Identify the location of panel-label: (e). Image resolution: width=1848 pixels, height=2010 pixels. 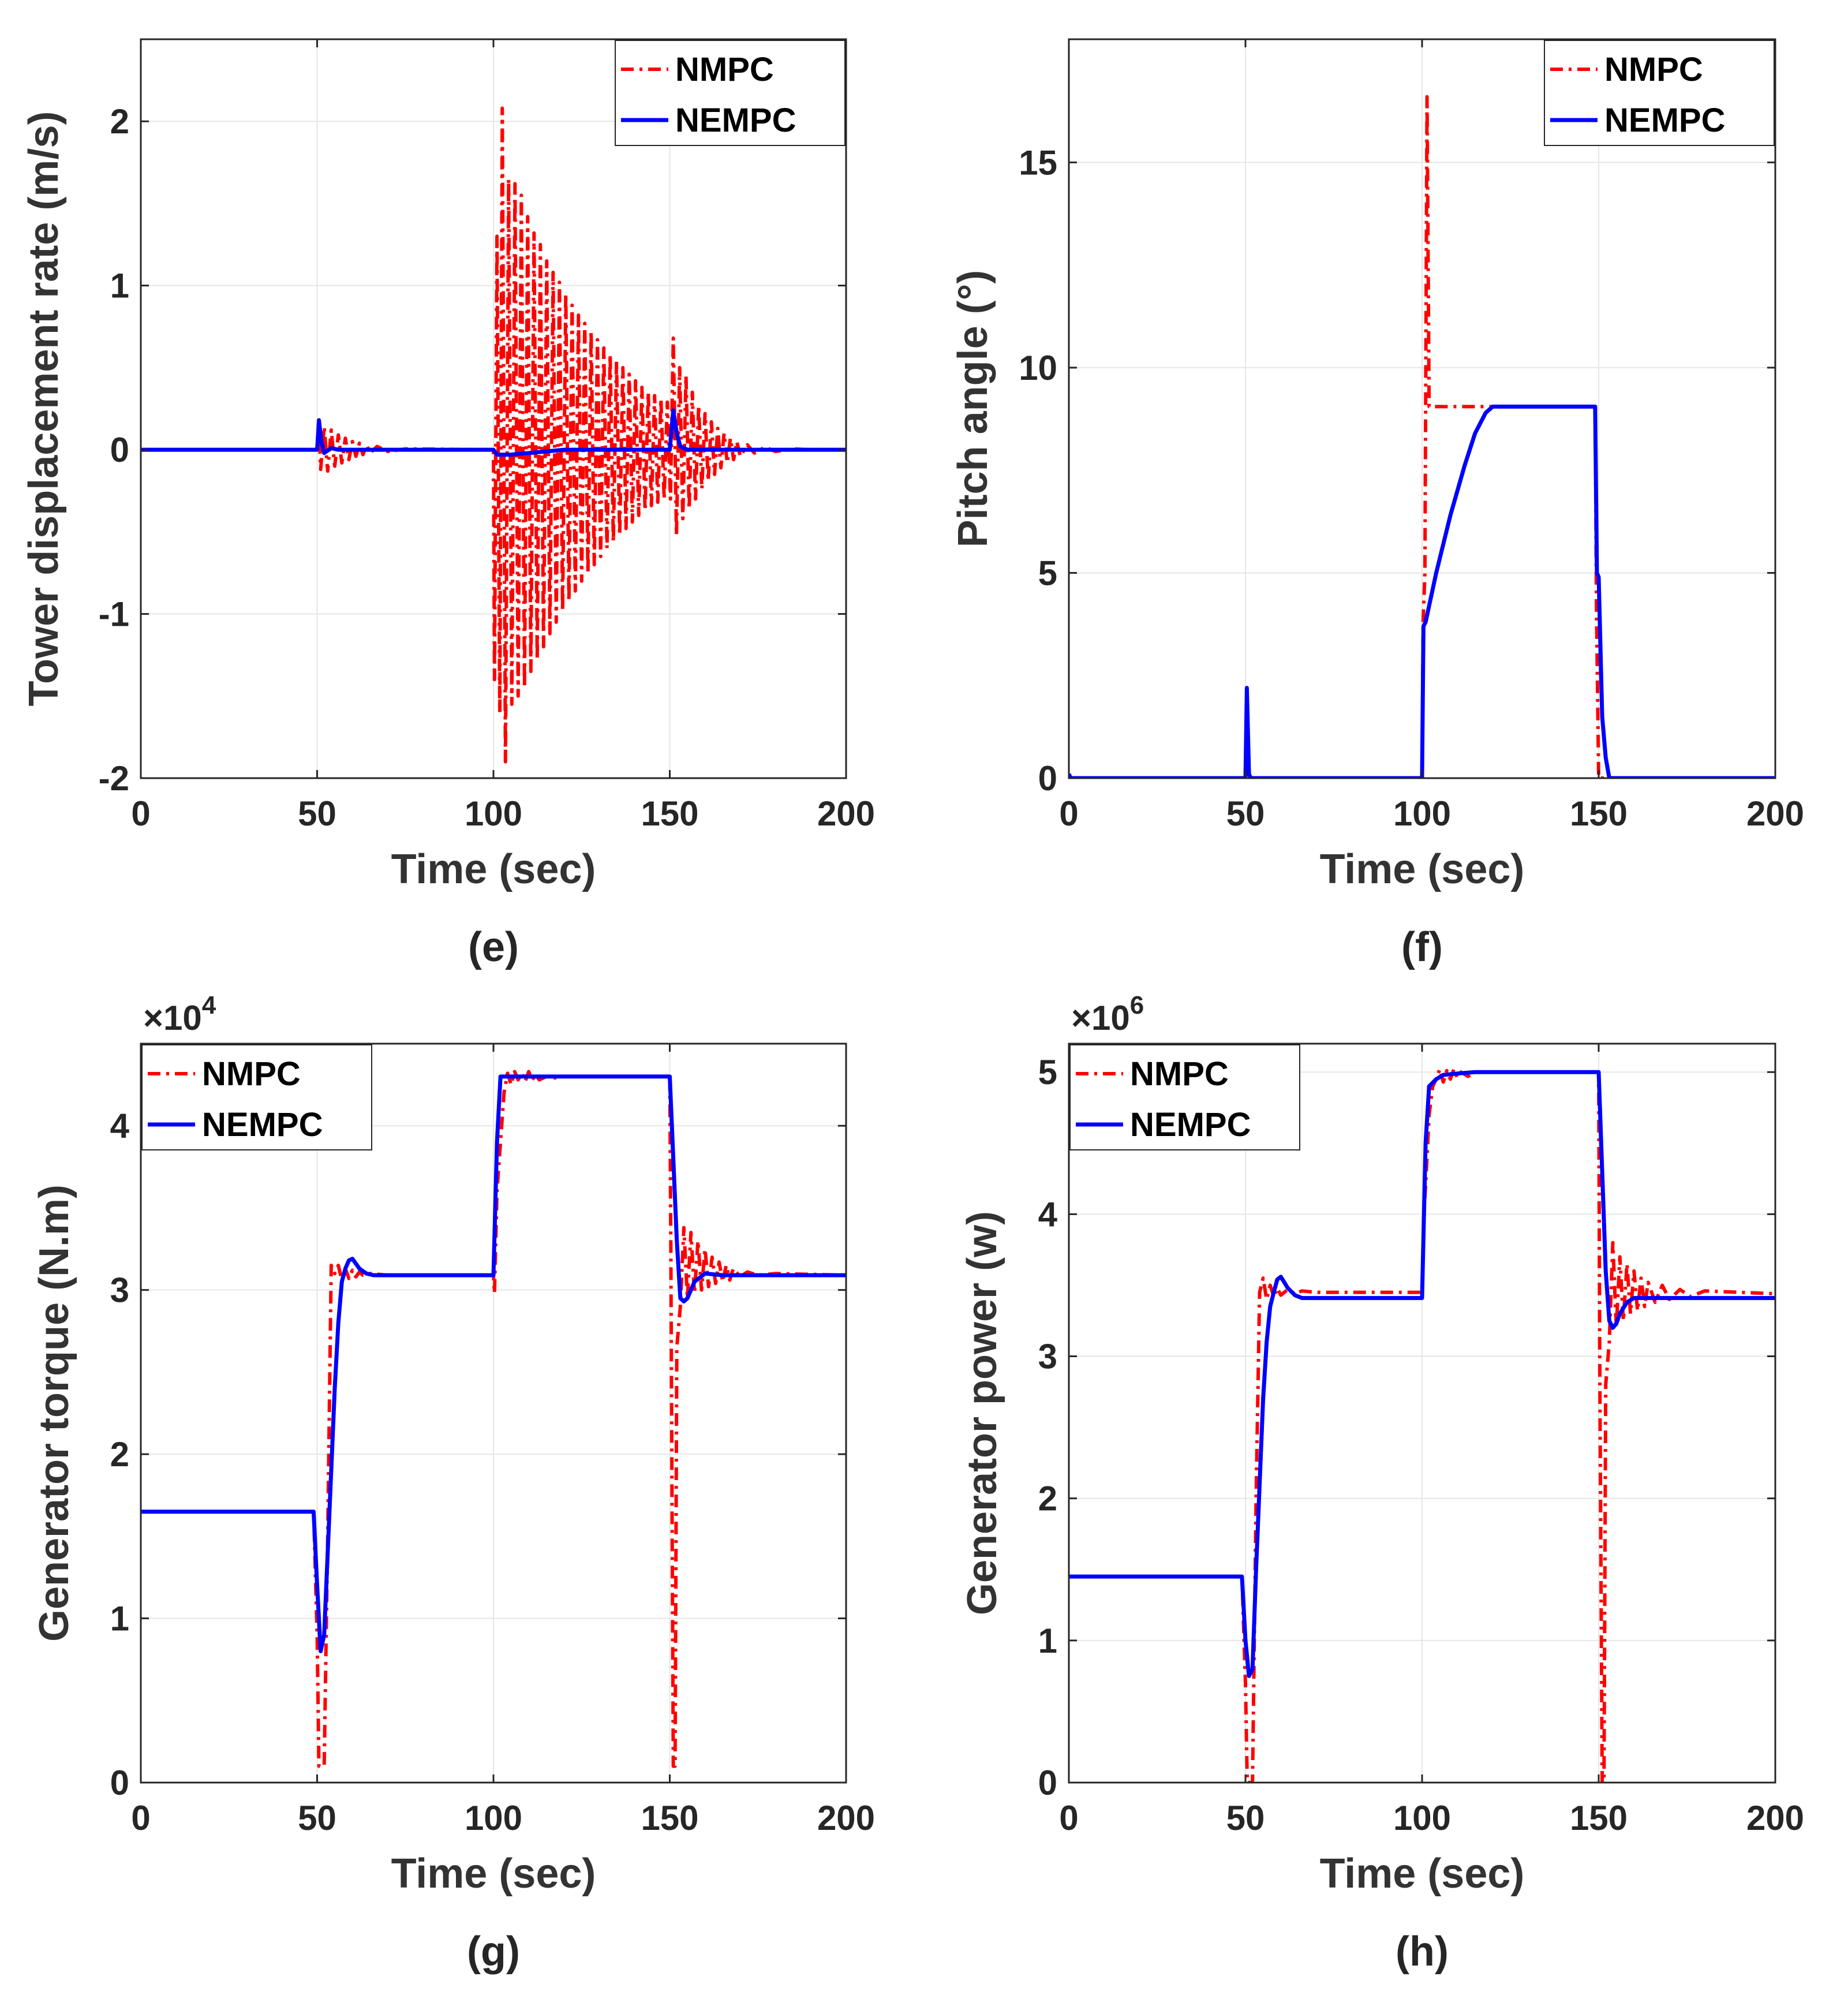
(493, 947).